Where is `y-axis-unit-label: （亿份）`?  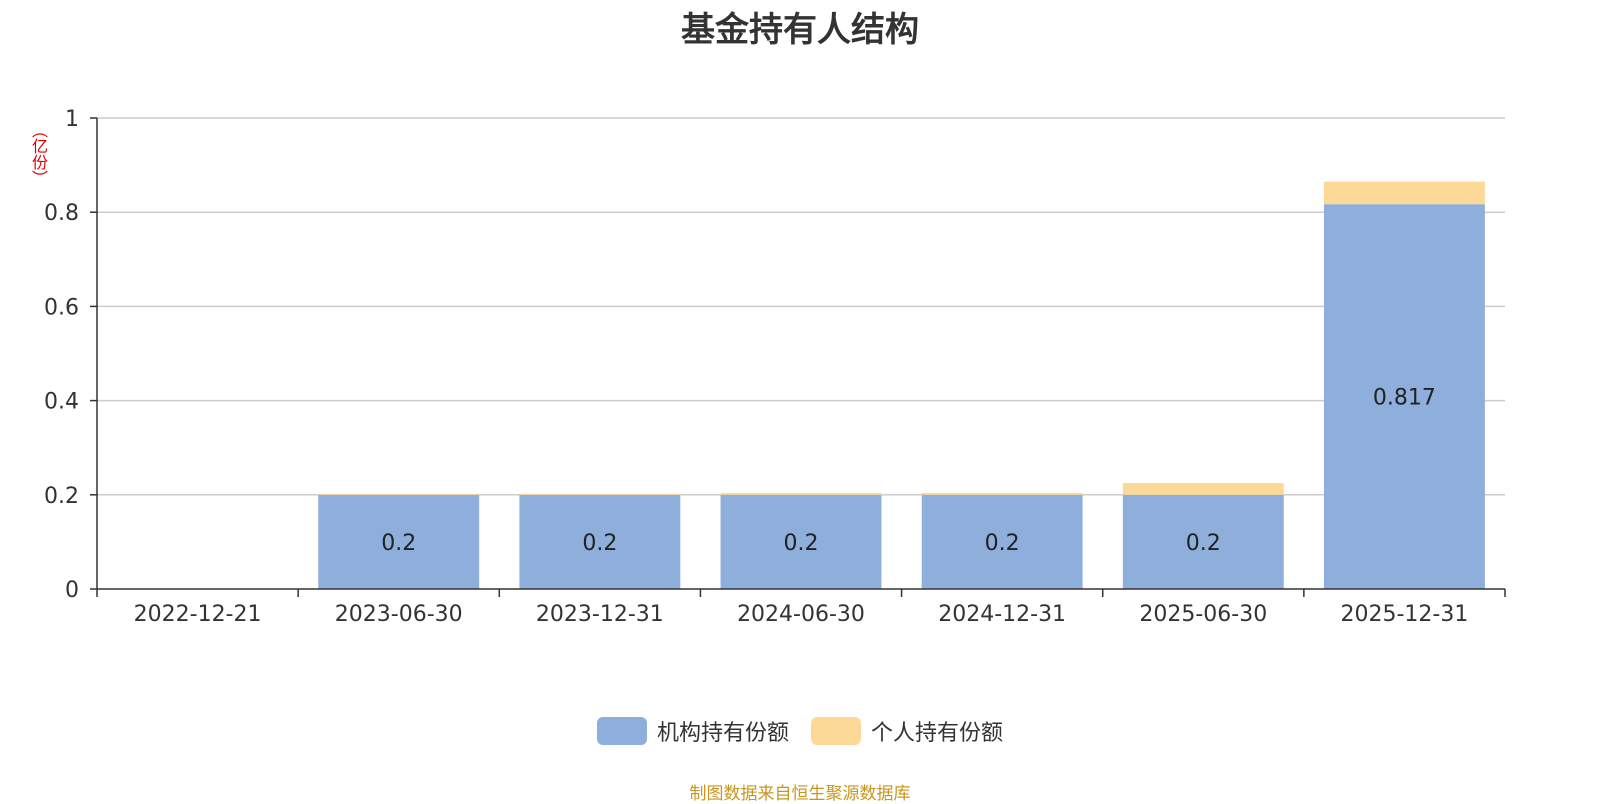
y-axis-unit-label: （亿份） is located at coordinates (38, 154).